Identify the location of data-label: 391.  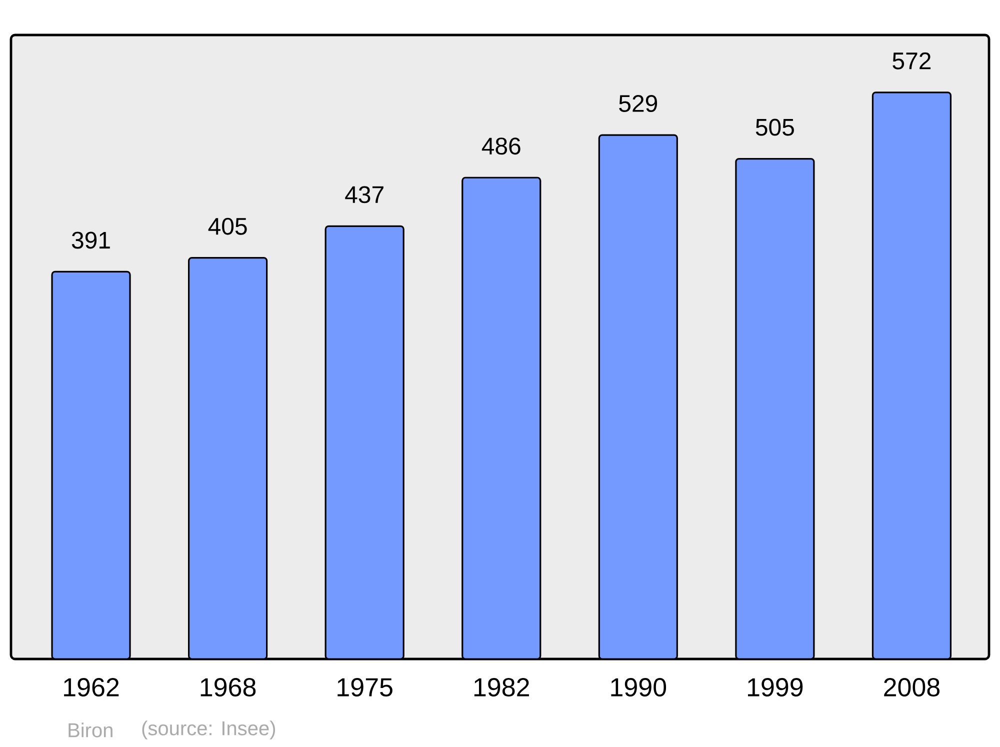
(91, 240).